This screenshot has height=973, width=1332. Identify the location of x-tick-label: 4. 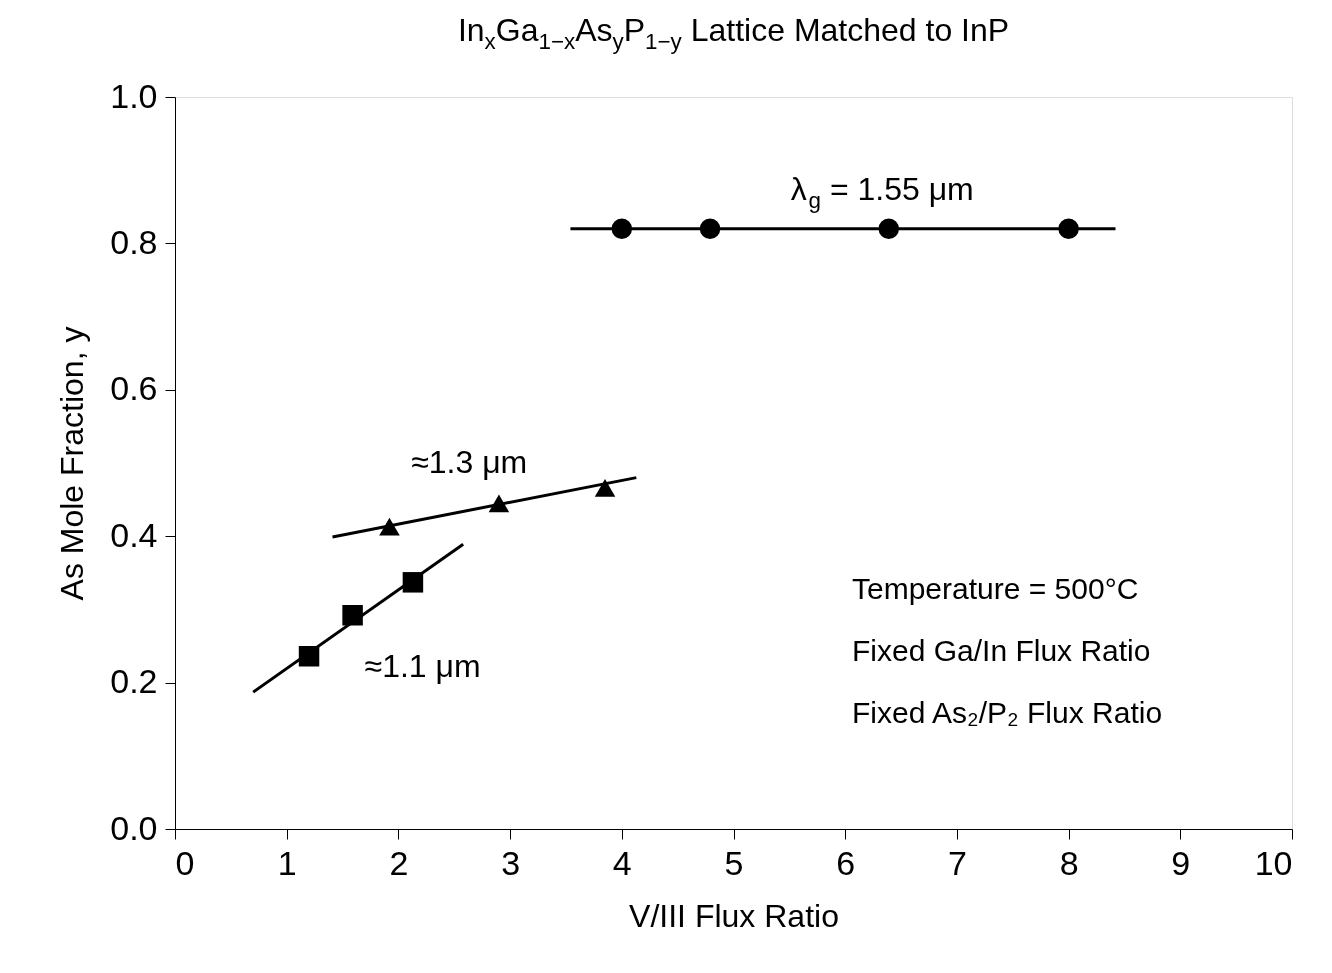
(622, 862).